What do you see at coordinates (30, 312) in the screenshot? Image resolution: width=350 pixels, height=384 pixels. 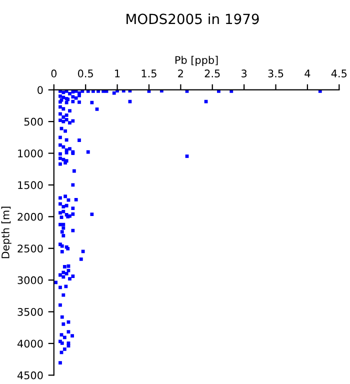 I see `y-tick-label: 3500` at bounding box center [30, 312].